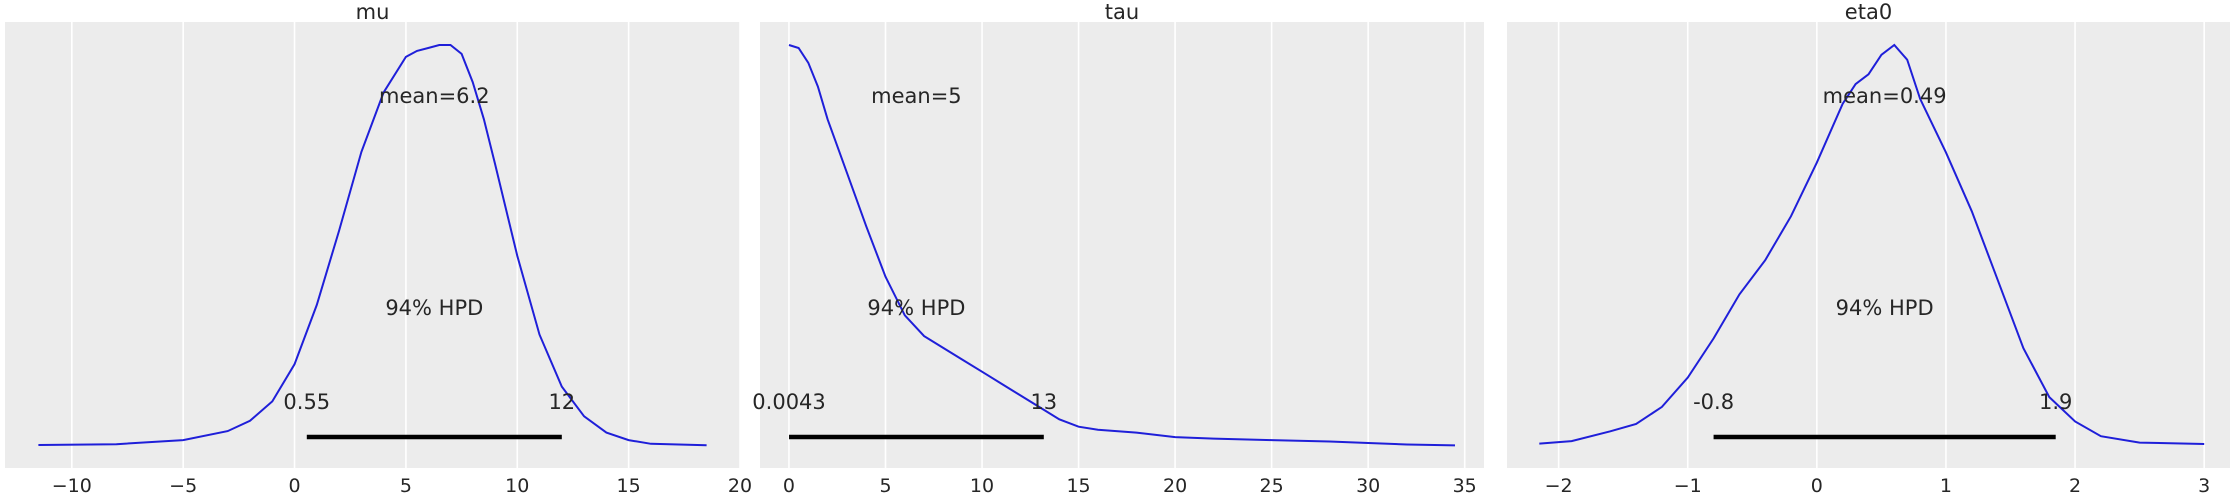 This screenshot has height=496, width=2235. What do you see at coordinates (373, 12) in the screenshot?
I see `panel-title: mu` at bounding box center [373, 12].